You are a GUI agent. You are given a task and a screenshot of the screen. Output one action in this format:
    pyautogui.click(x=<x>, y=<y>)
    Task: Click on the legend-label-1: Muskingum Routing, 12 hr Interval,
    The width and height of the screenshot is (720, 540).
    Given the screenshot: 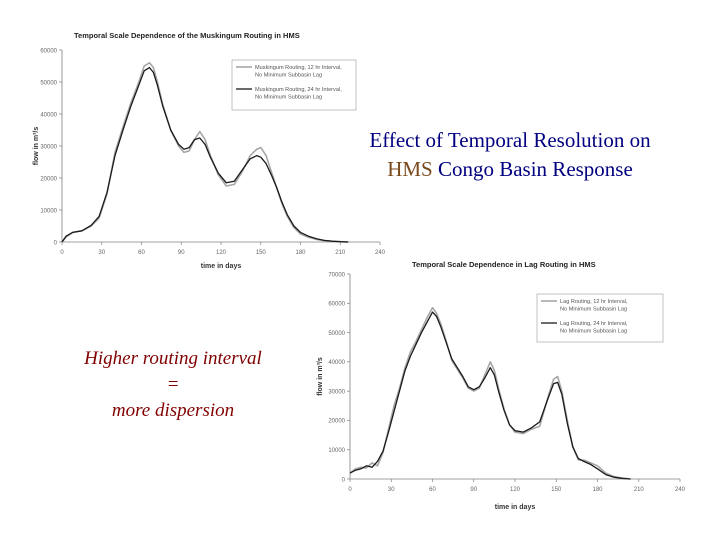 What is the action you would take?
    pyautogui.click(x=298, y=68)
    